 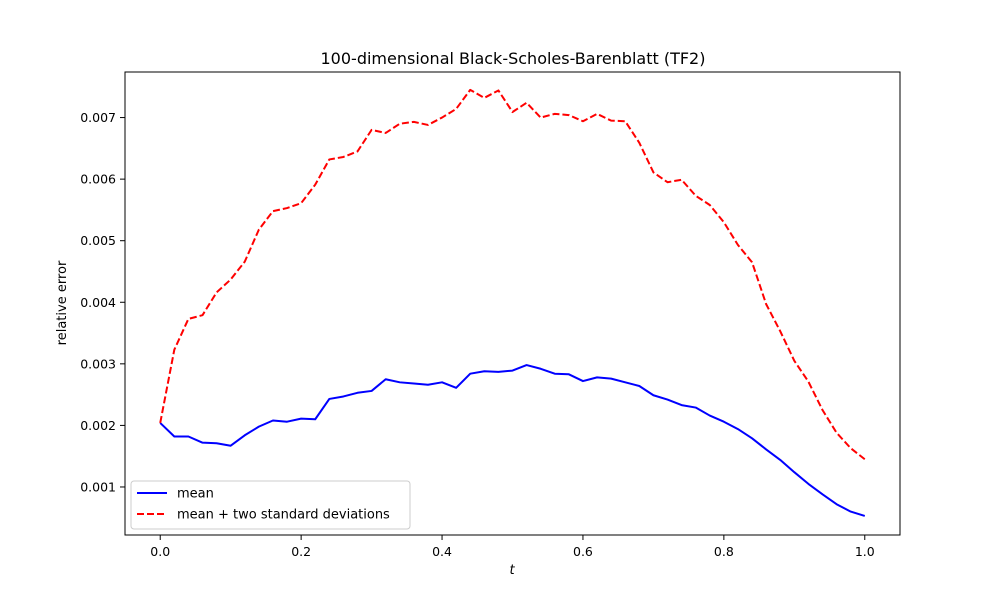 What do you see at coordinates (195, 494) in the screenshot?
I see `legend-label-mean: mean` at bounding box center [195, 494].